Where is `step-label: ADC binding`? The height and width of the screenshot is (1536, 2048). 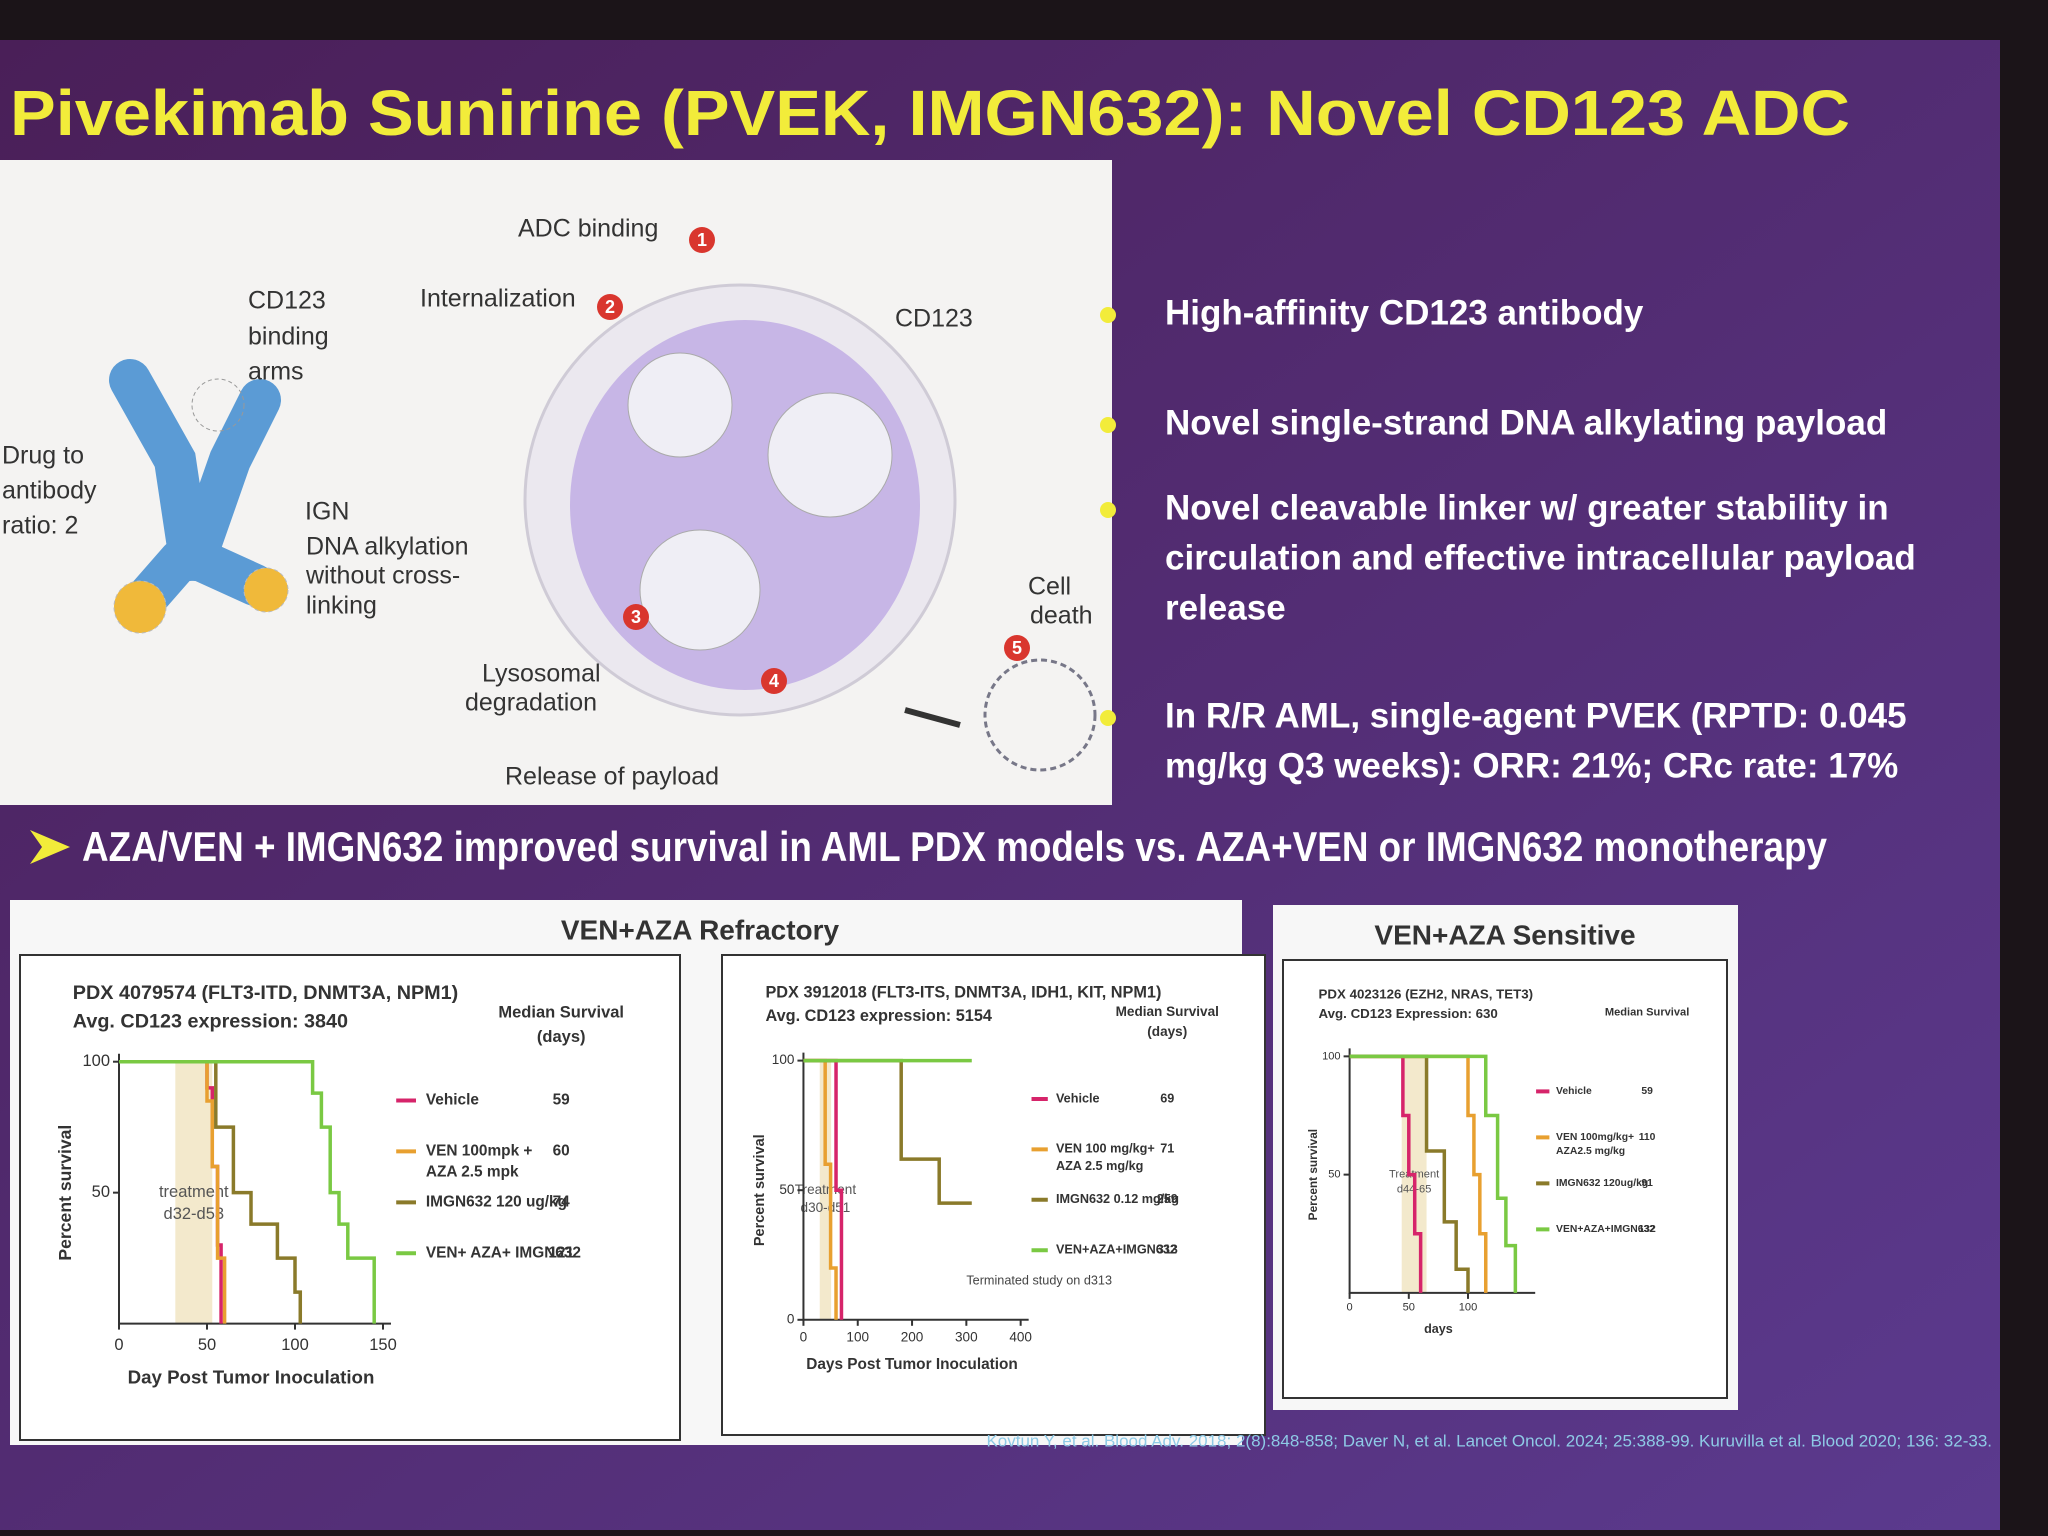 step-label: ADC binding is located at coordinates (588, 229).